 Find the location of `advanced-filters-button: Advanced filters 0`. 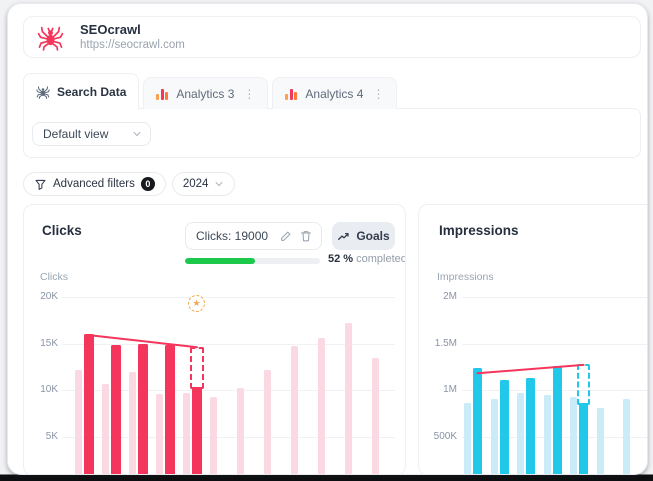

advanced-filters-button: Advanced filters 0 is located at coordinates (94, 184).